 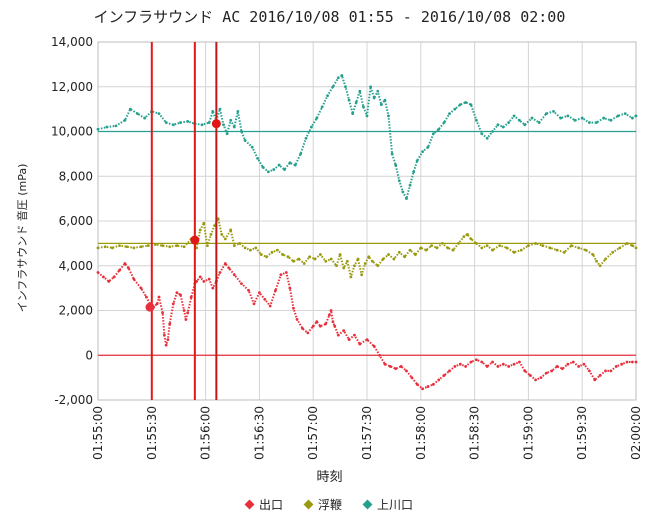 I want to click on legend-item: 出口, so click(x=263, y=504).